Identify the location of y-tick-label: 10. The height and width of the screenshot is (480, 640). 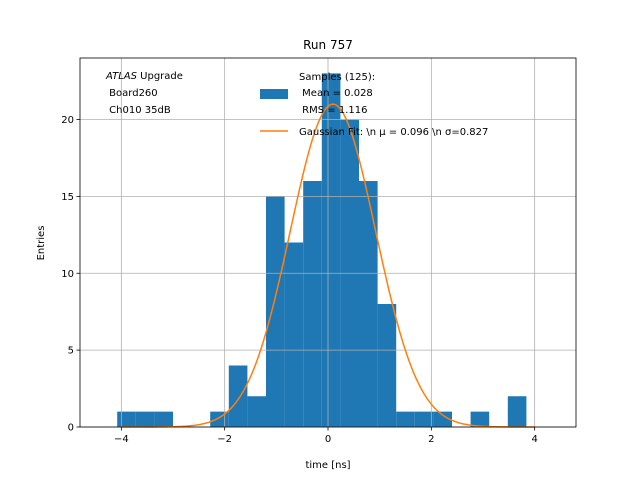
(67, 274).